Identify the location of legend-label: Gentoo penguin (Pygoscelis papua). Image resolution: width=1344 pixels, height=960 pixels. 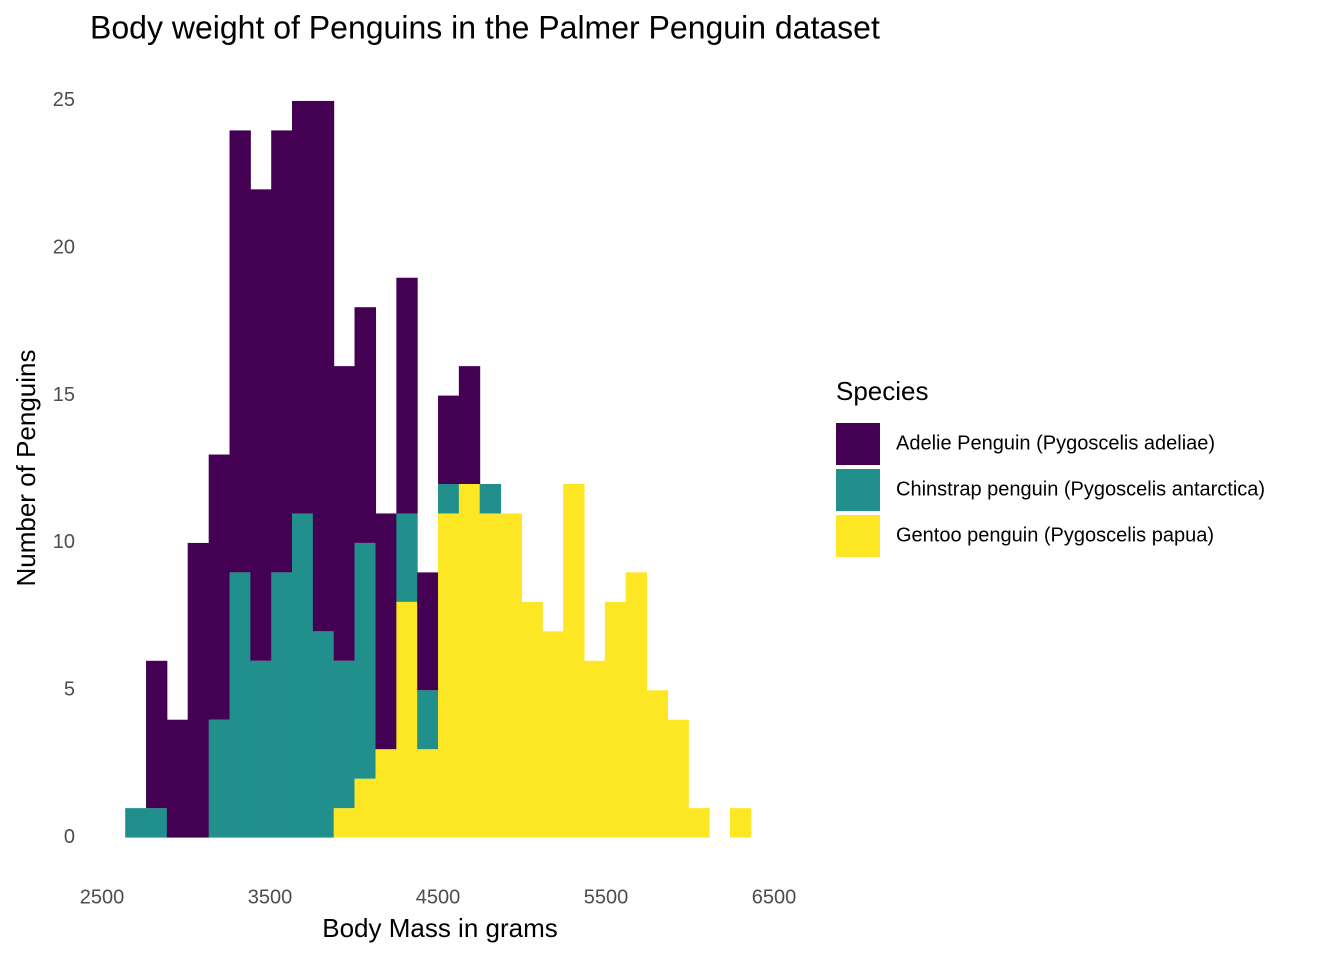
(1055, 535).